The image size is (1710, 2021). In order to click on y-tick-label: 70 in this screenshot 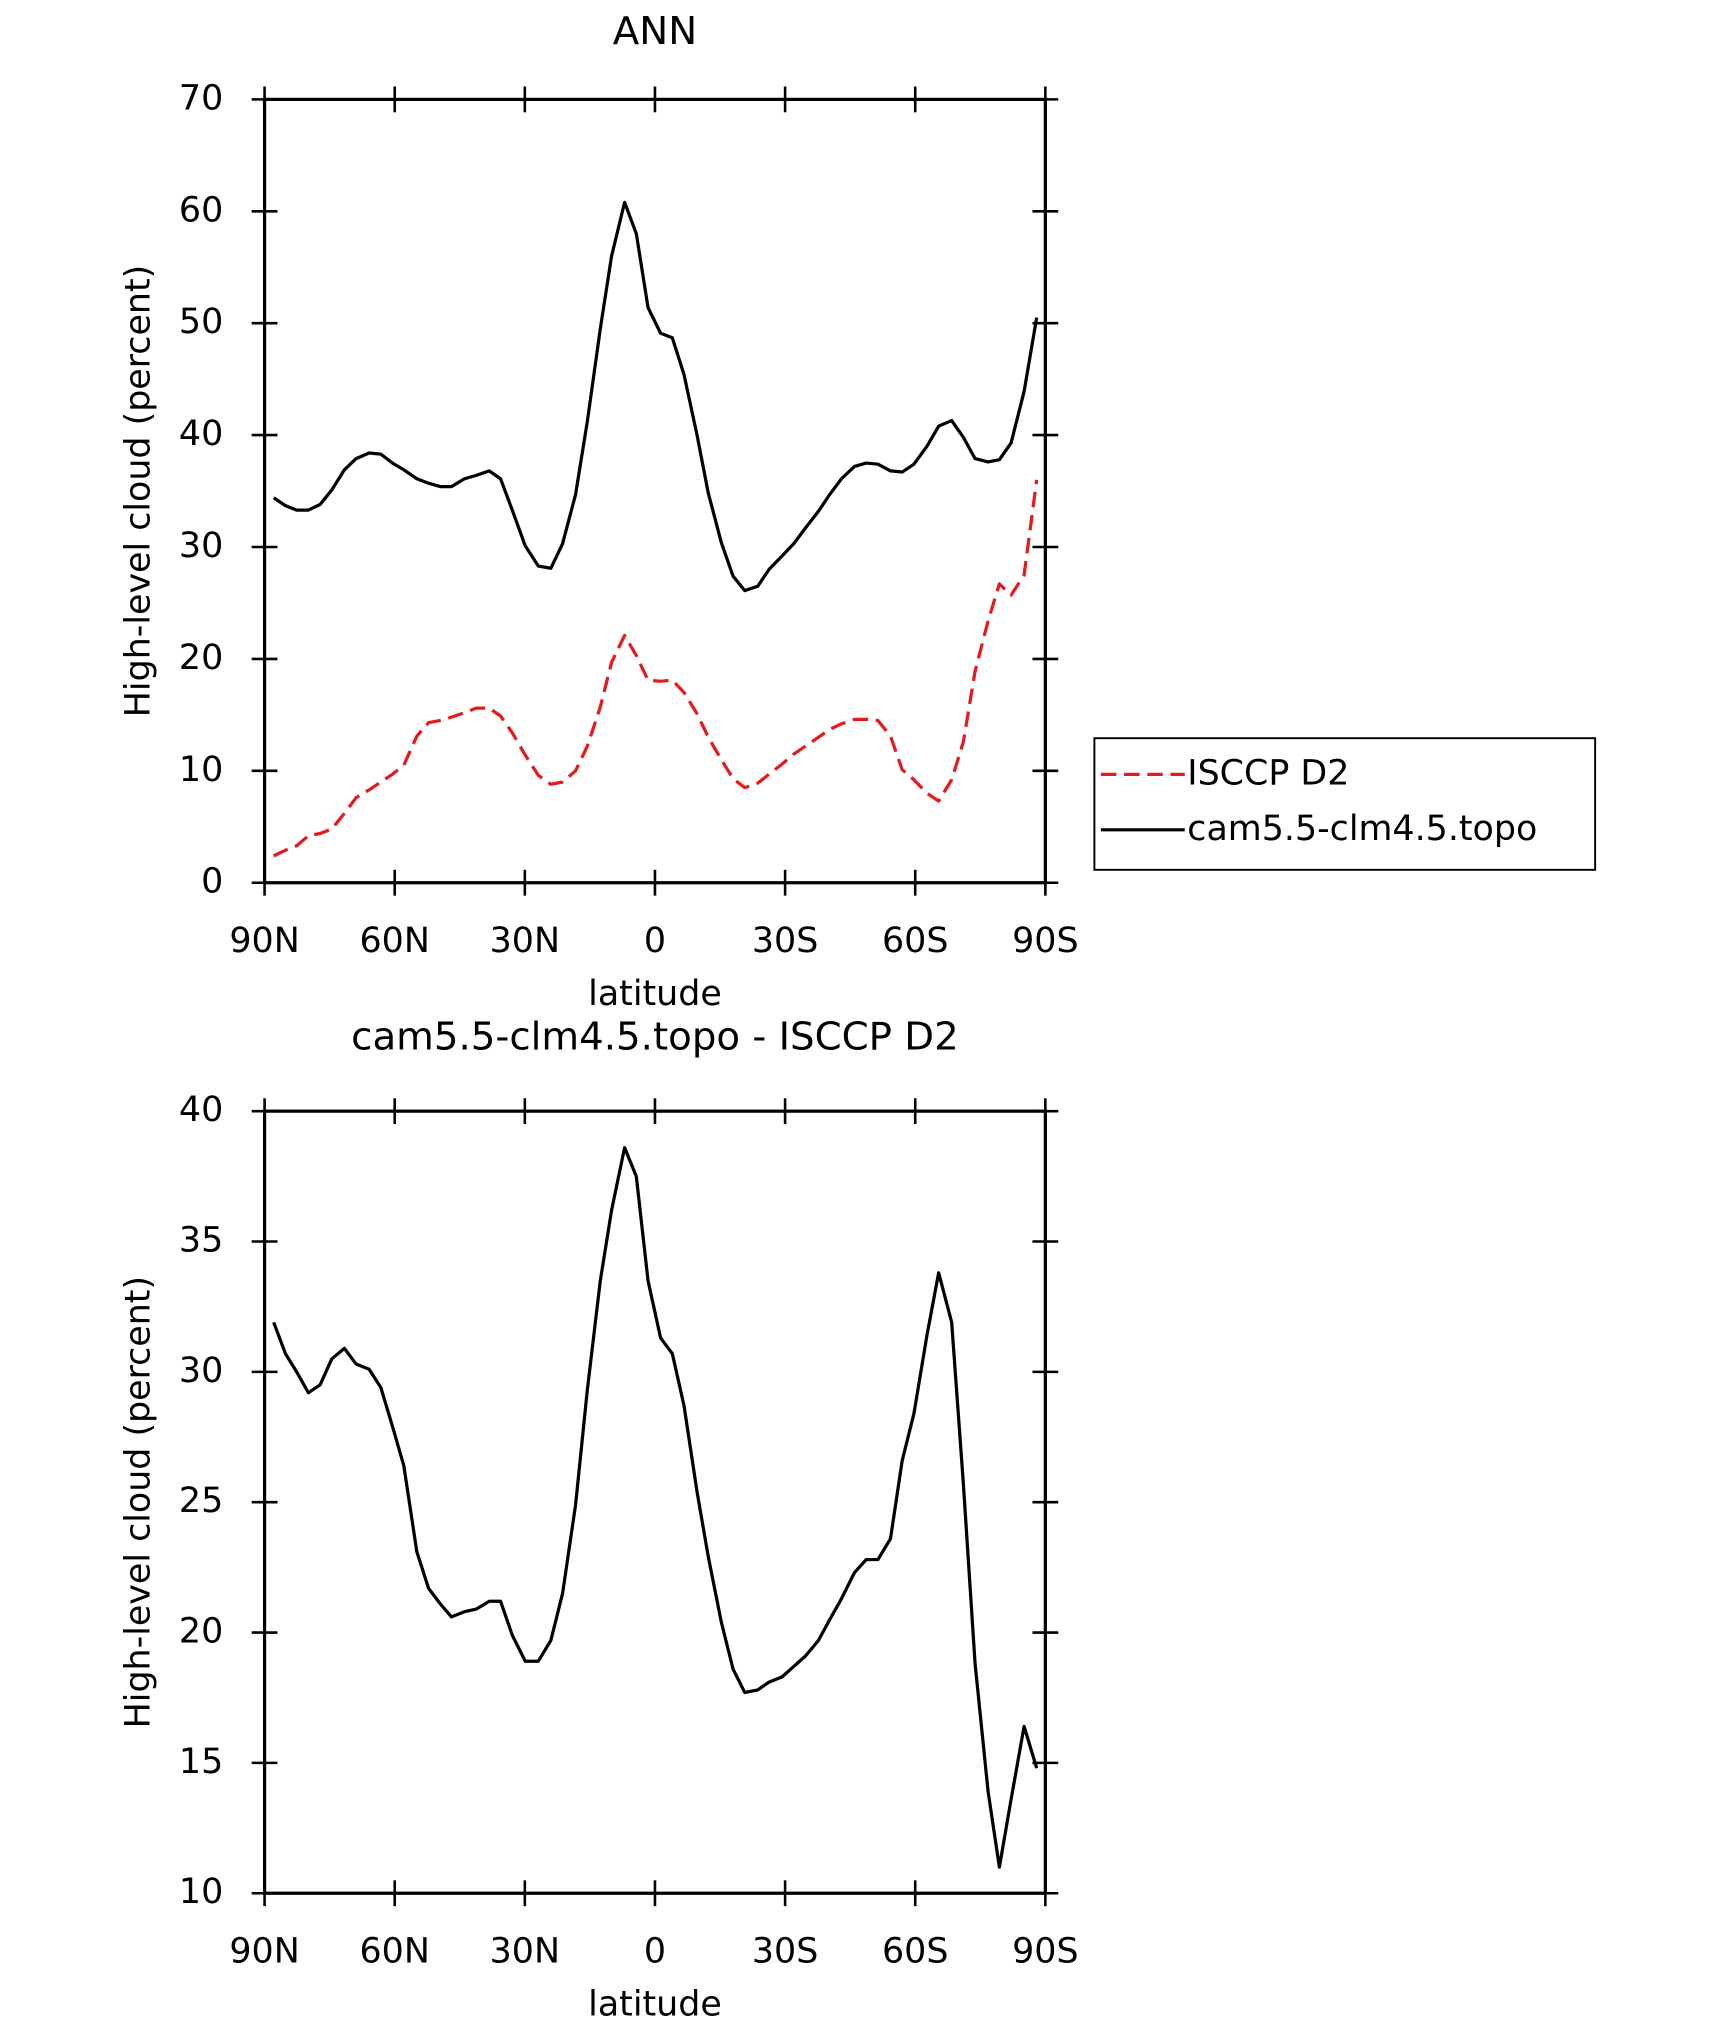, I will do `click(201, 98)`.